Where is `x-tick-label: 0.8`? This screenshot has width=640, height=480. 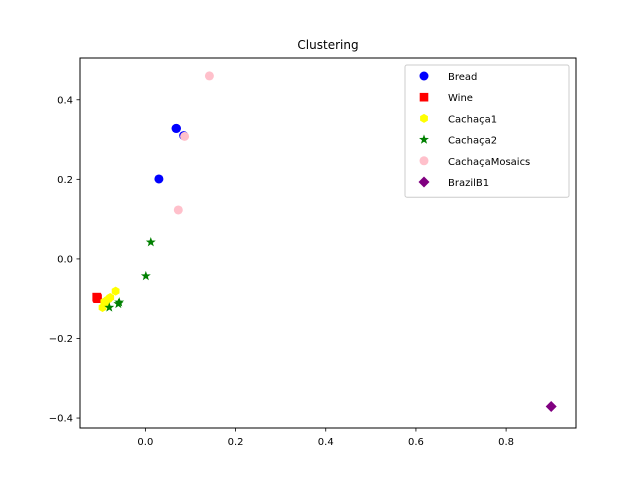
x-tick-label: 0.8 is located at coordinates (506, 442).